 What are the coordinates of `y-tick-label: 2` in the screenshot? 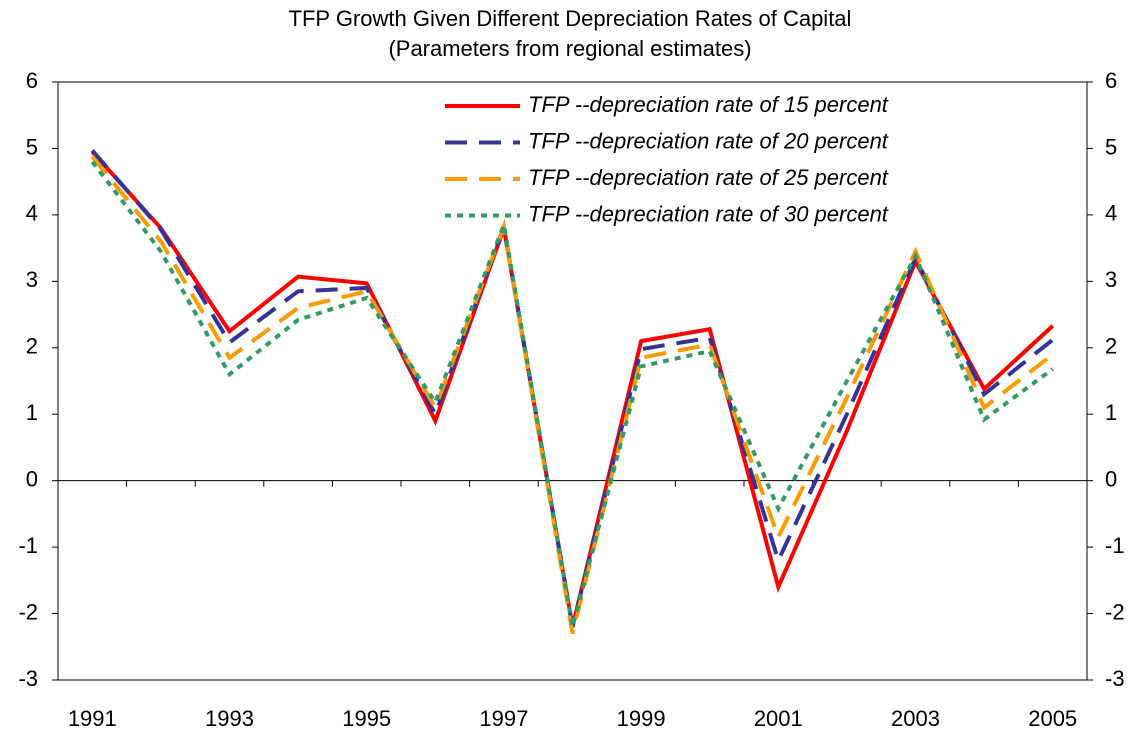 It's located at (32, 346).